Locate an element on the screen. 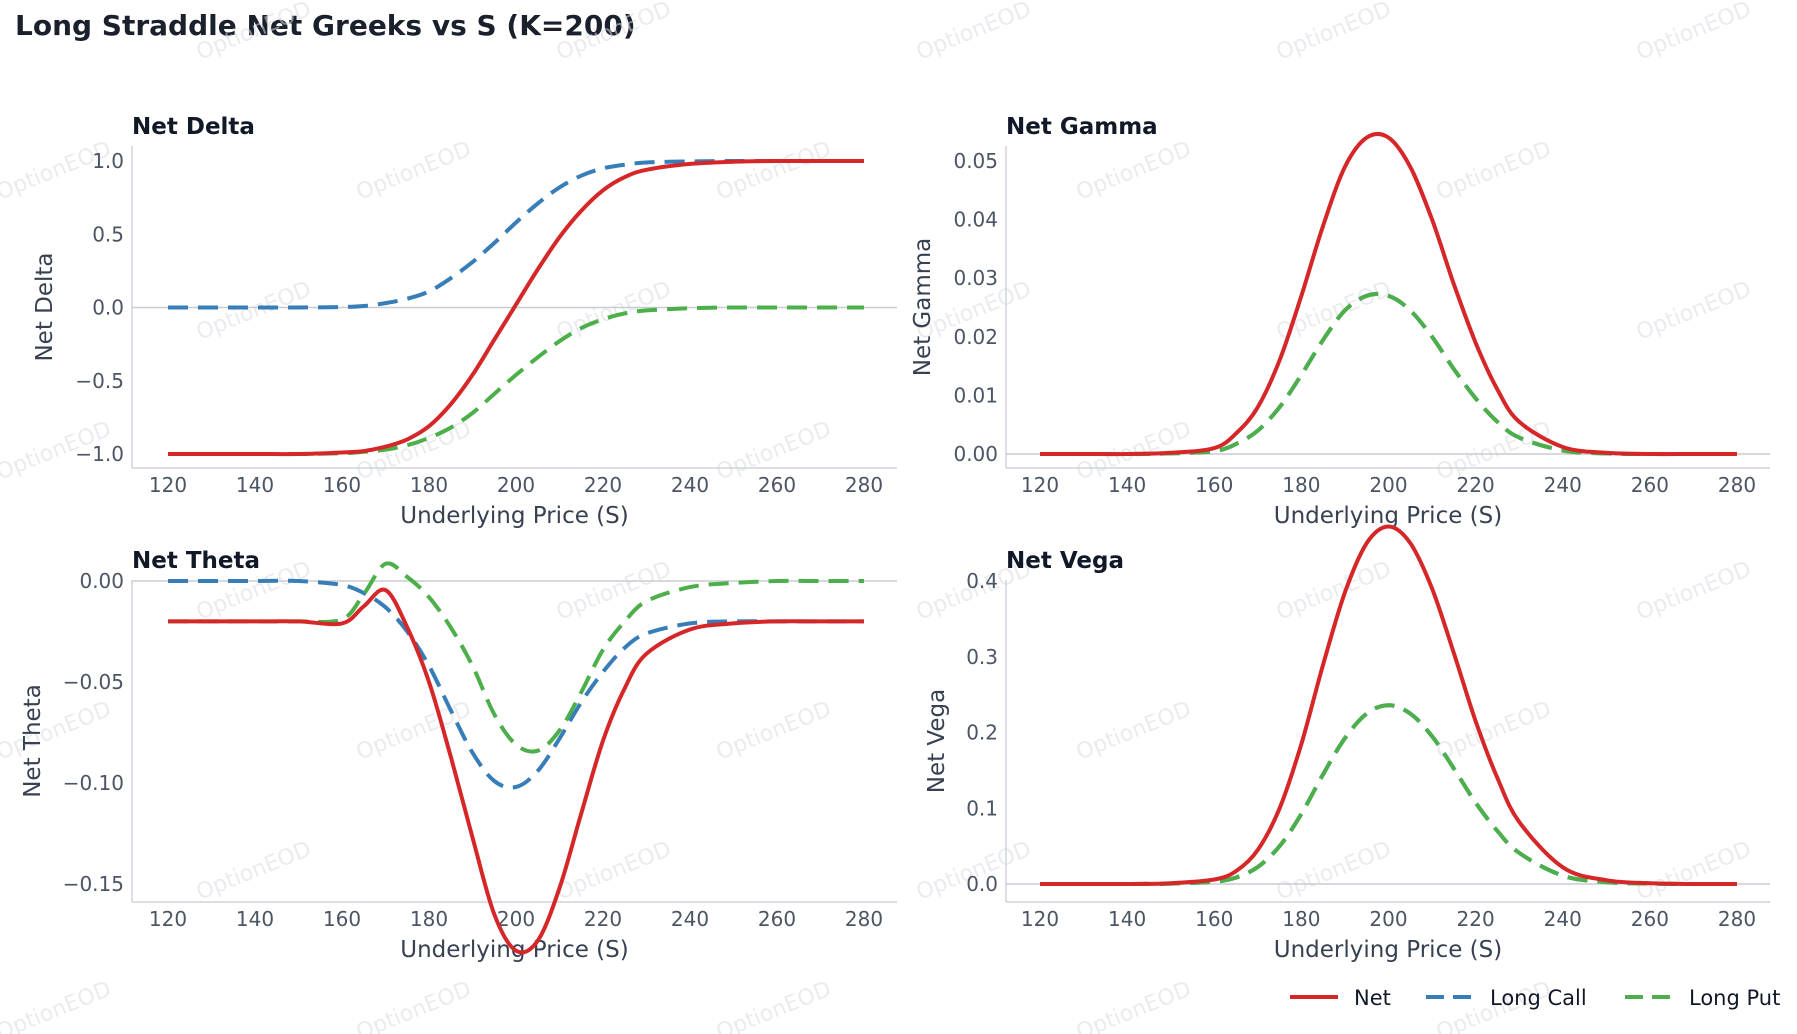  legend-item-long-put: Long Put is located at coordinates (1702, 998).